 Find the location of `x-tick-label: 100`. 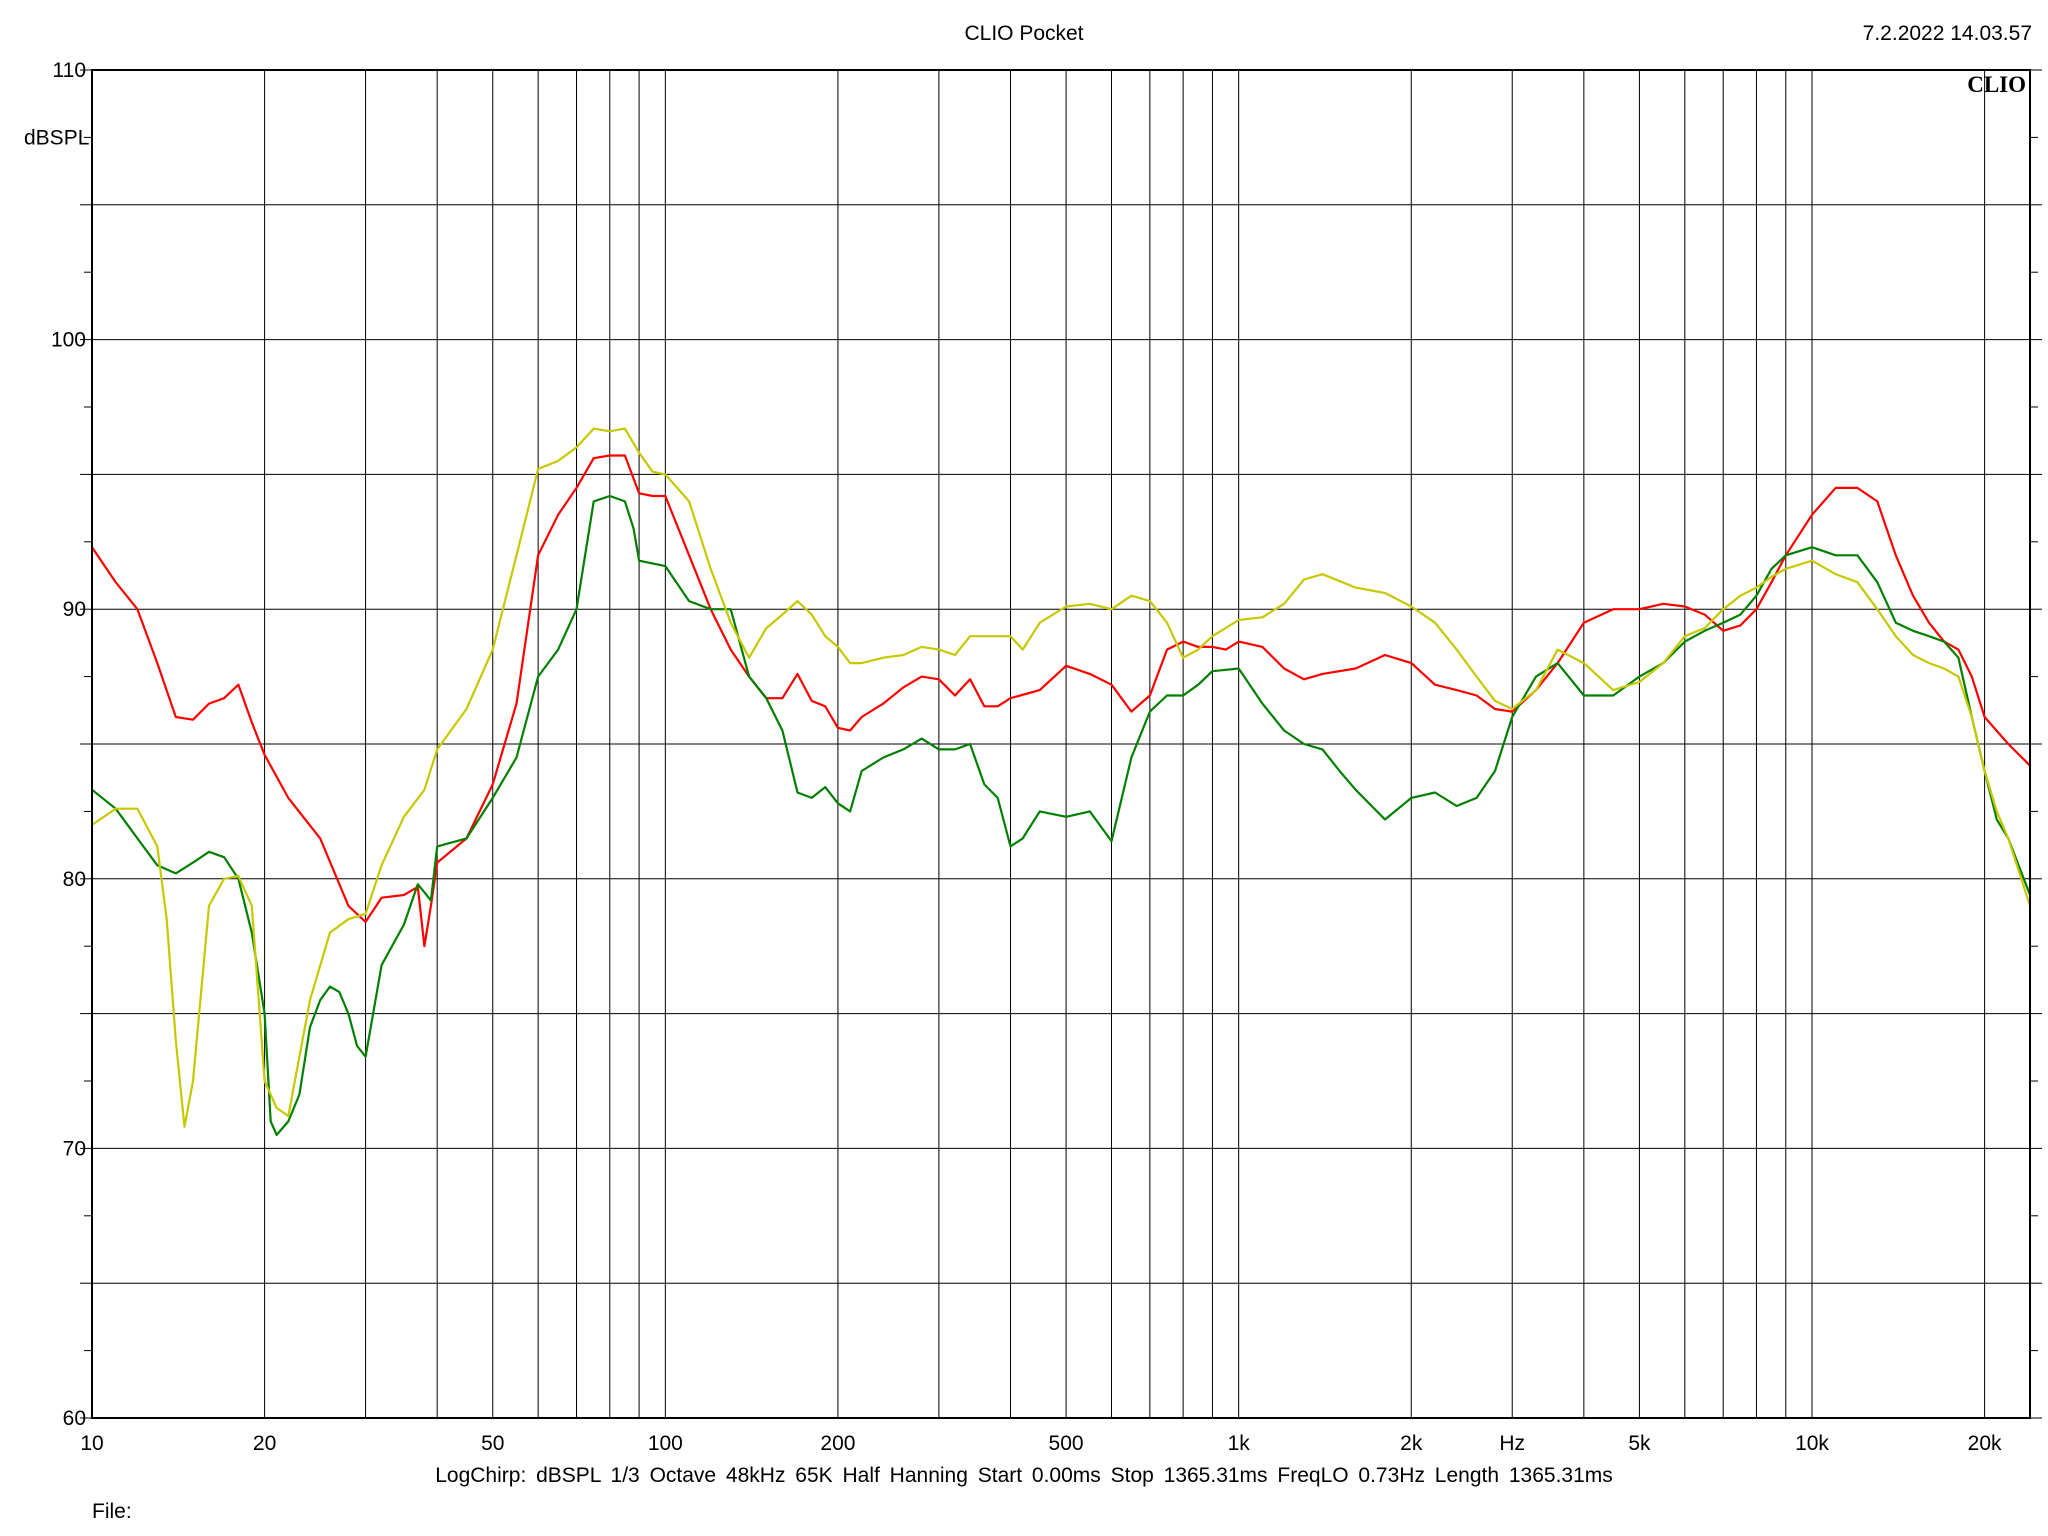

x-tick-label: 100 is located at coordinates (665, 1443).